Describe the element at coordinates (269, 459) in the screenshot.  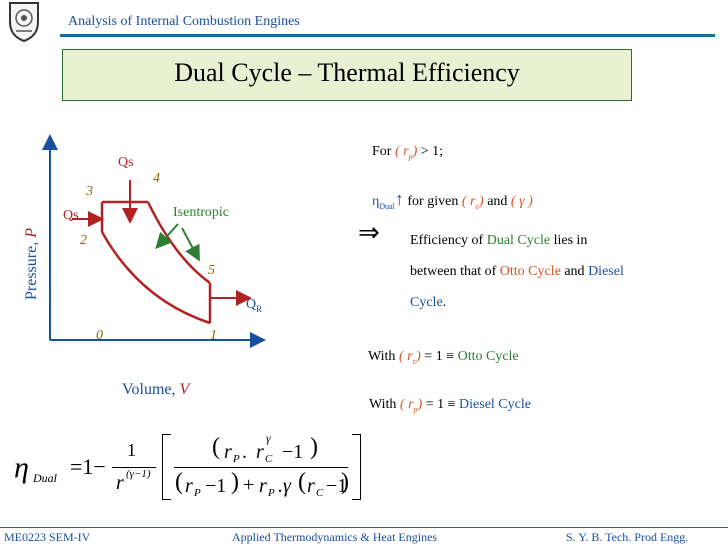
I see `formula-num-c-sub: C` at that location.